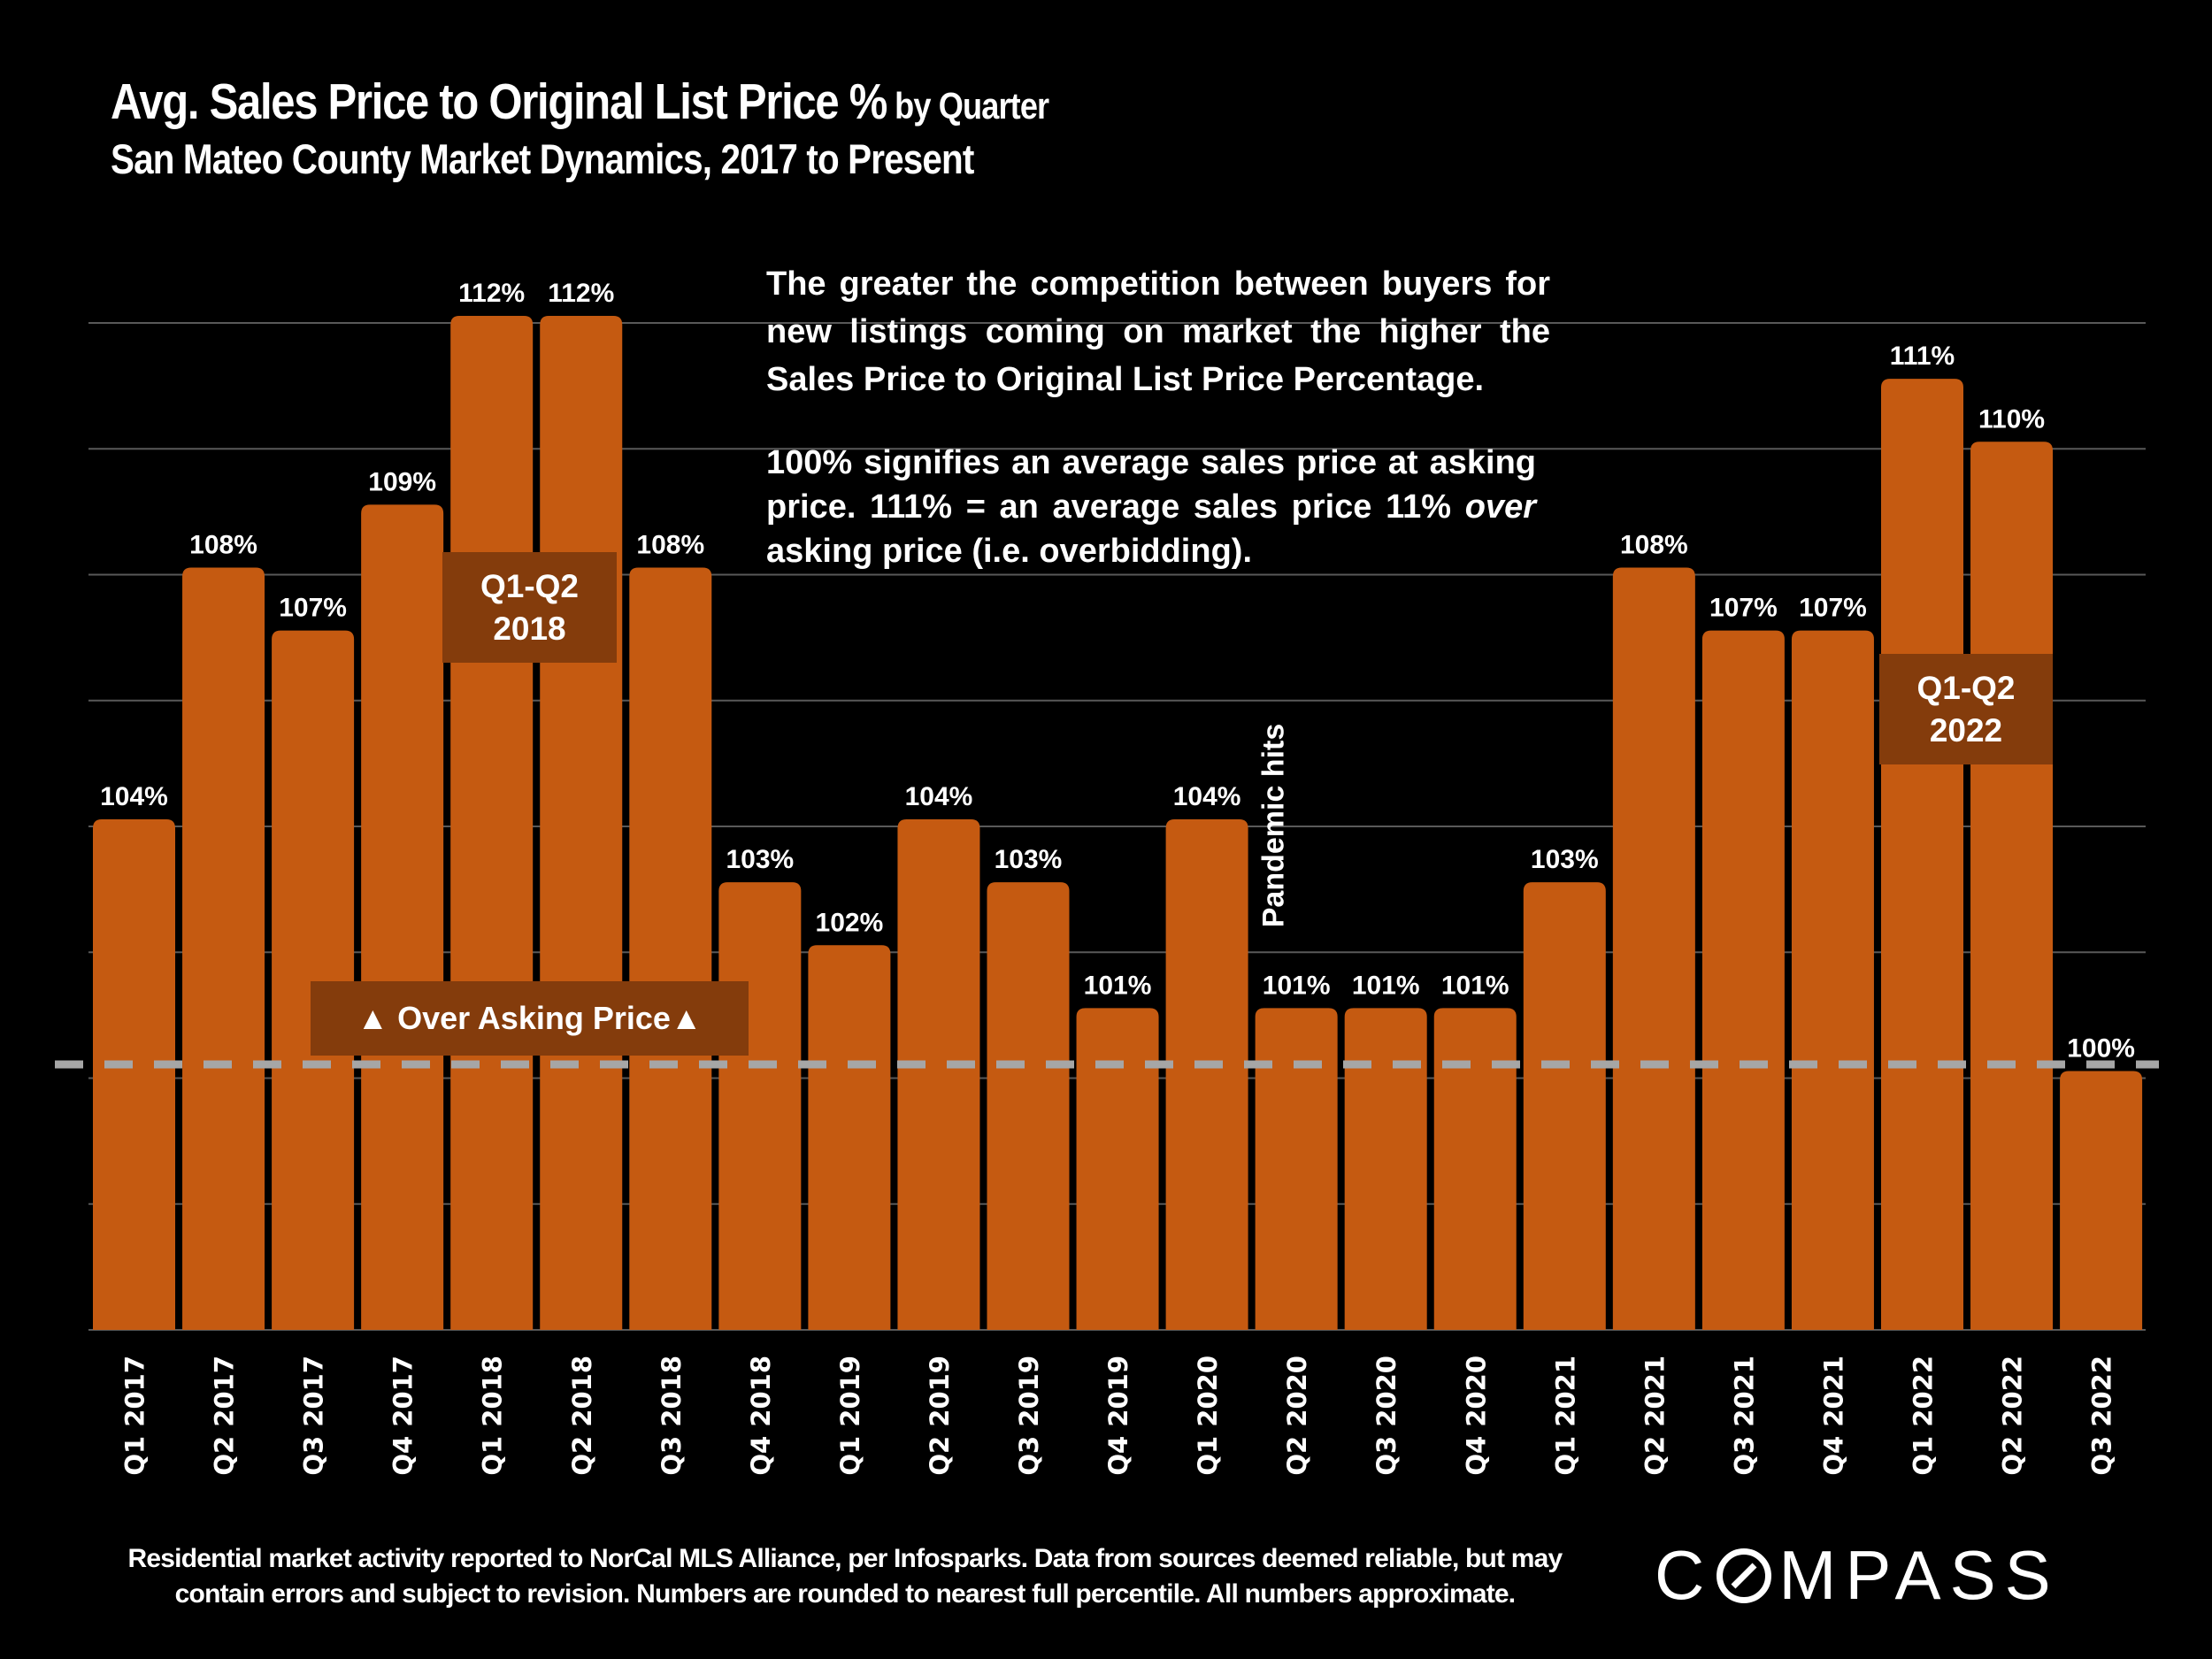 Image resolution: width=2212 pixels, height=1659 pixels. I want to click on highlight-box-2018-line2: 2018, so click(529, 629).